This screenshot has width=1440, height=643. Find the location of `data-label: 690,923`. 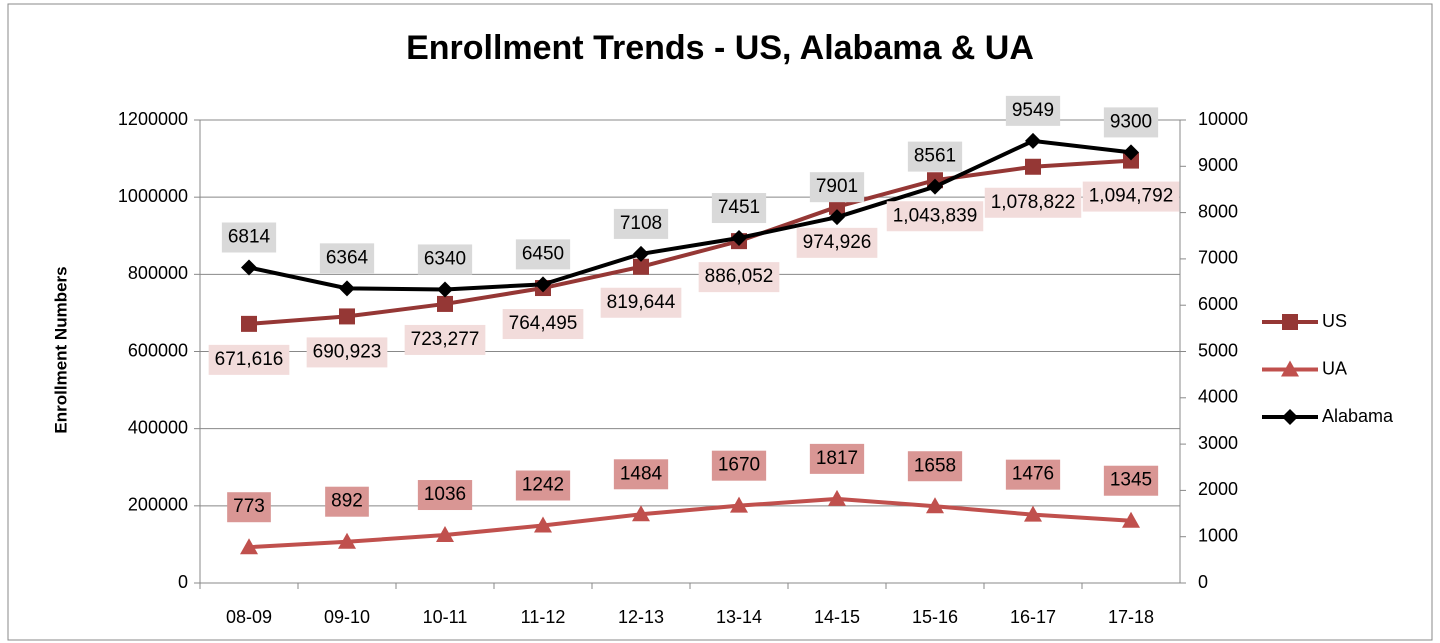

data-label: 690,923 is located at coordinates (347, 351).